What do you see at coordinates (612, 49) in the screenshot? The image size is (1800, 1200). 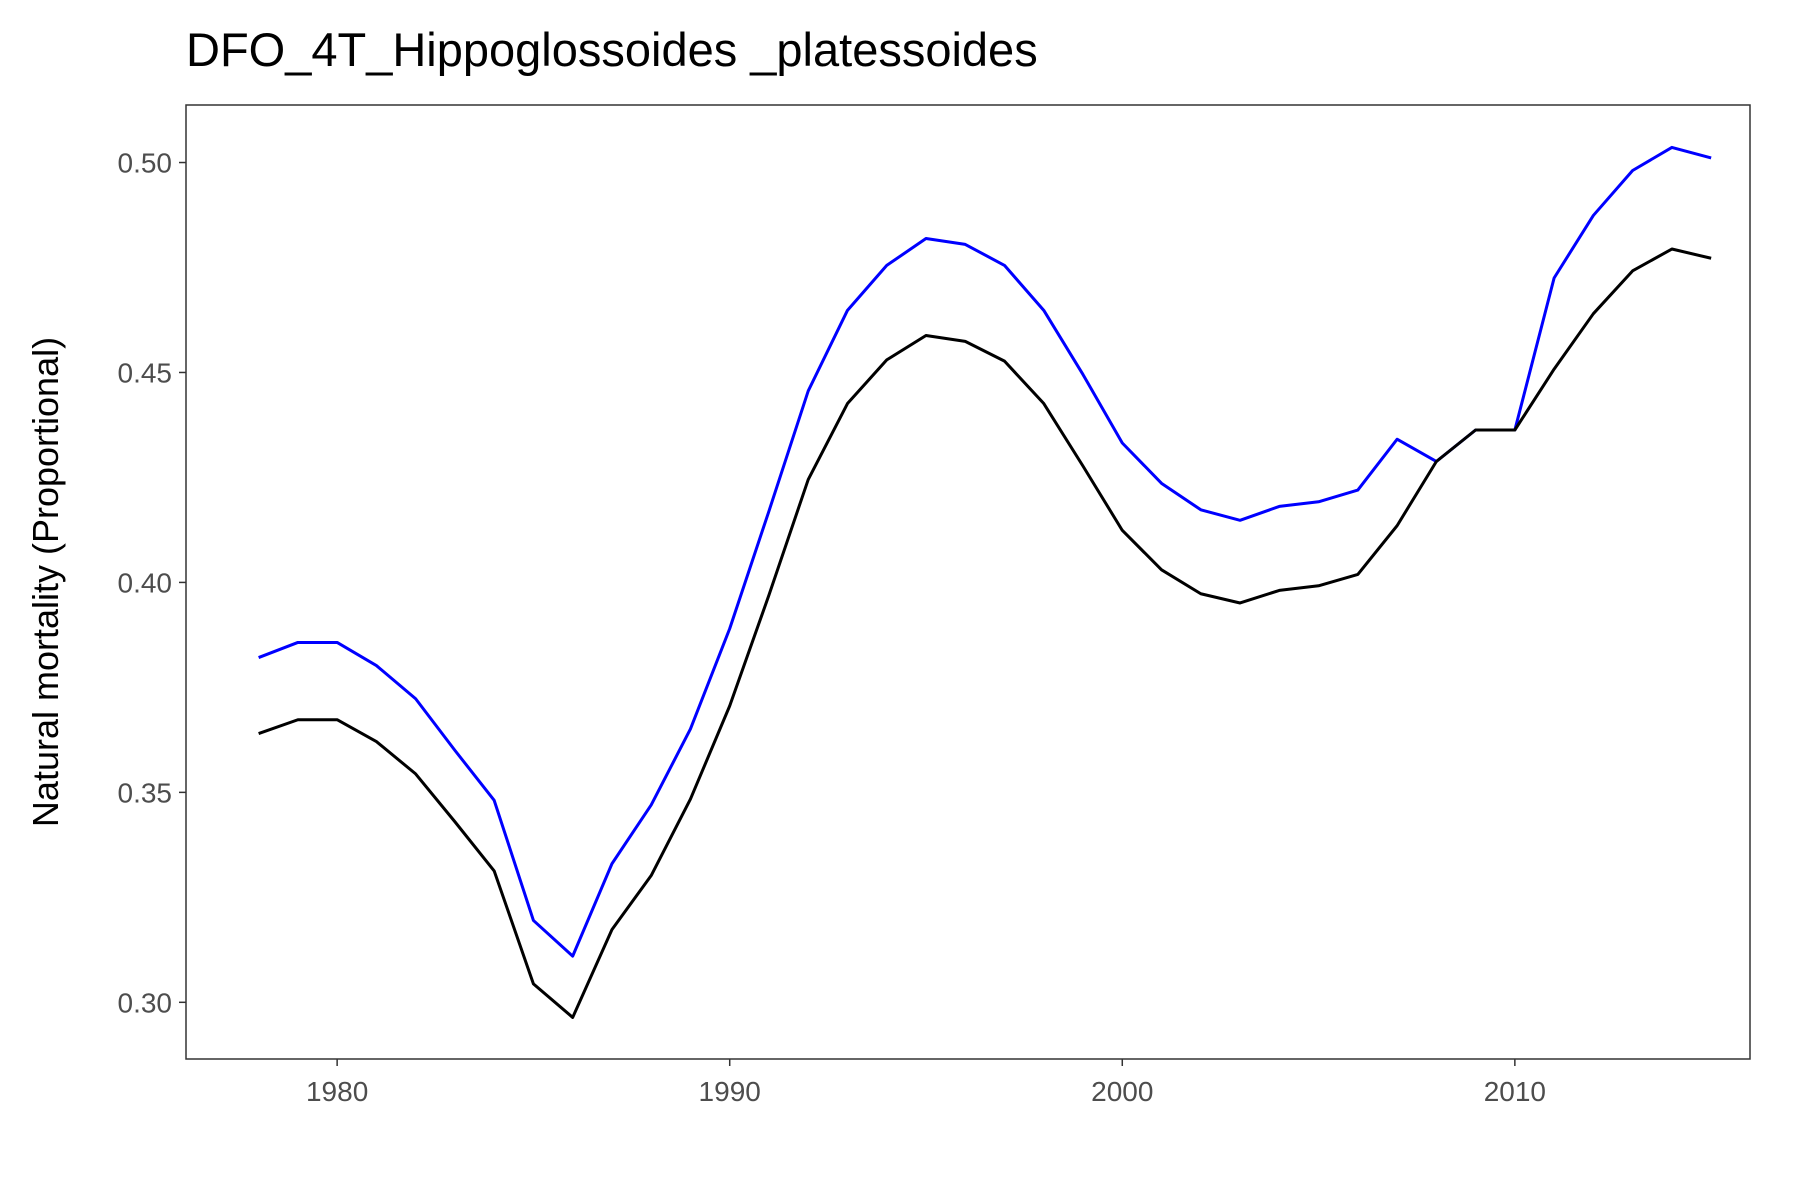 I see `chart-title: DFO_4T_Hippoglossoides _platessoides` at bounding box center [612, 49].